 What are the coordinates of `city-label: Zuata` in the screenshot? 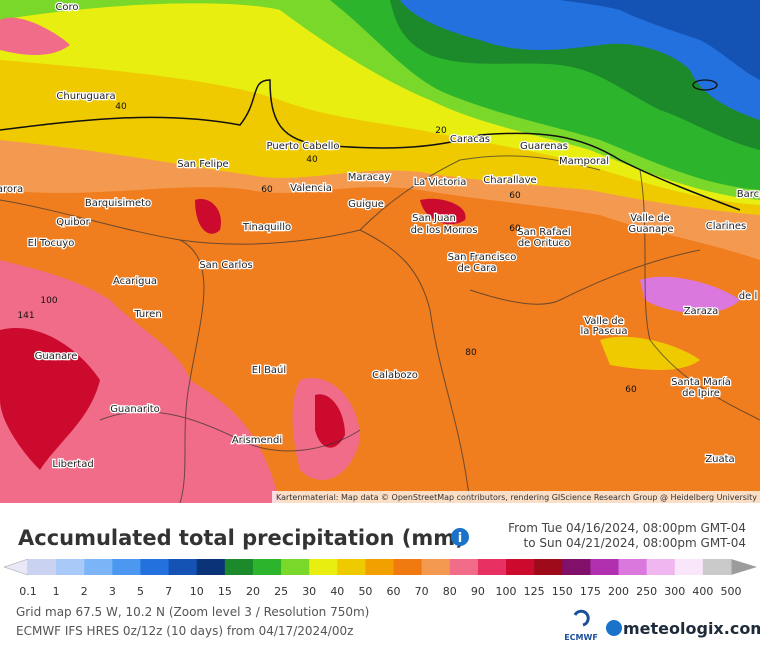 It's located at (719, 459).